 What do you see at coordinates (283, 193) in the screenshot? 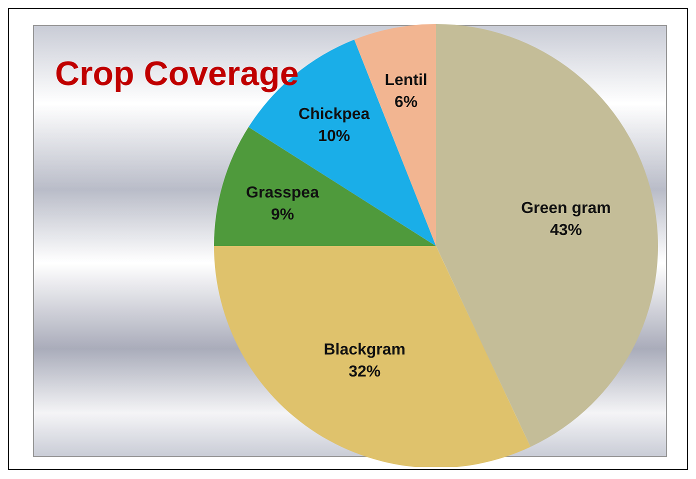
I see `slice-label: Grasspea` at bounding box center [283, 193].